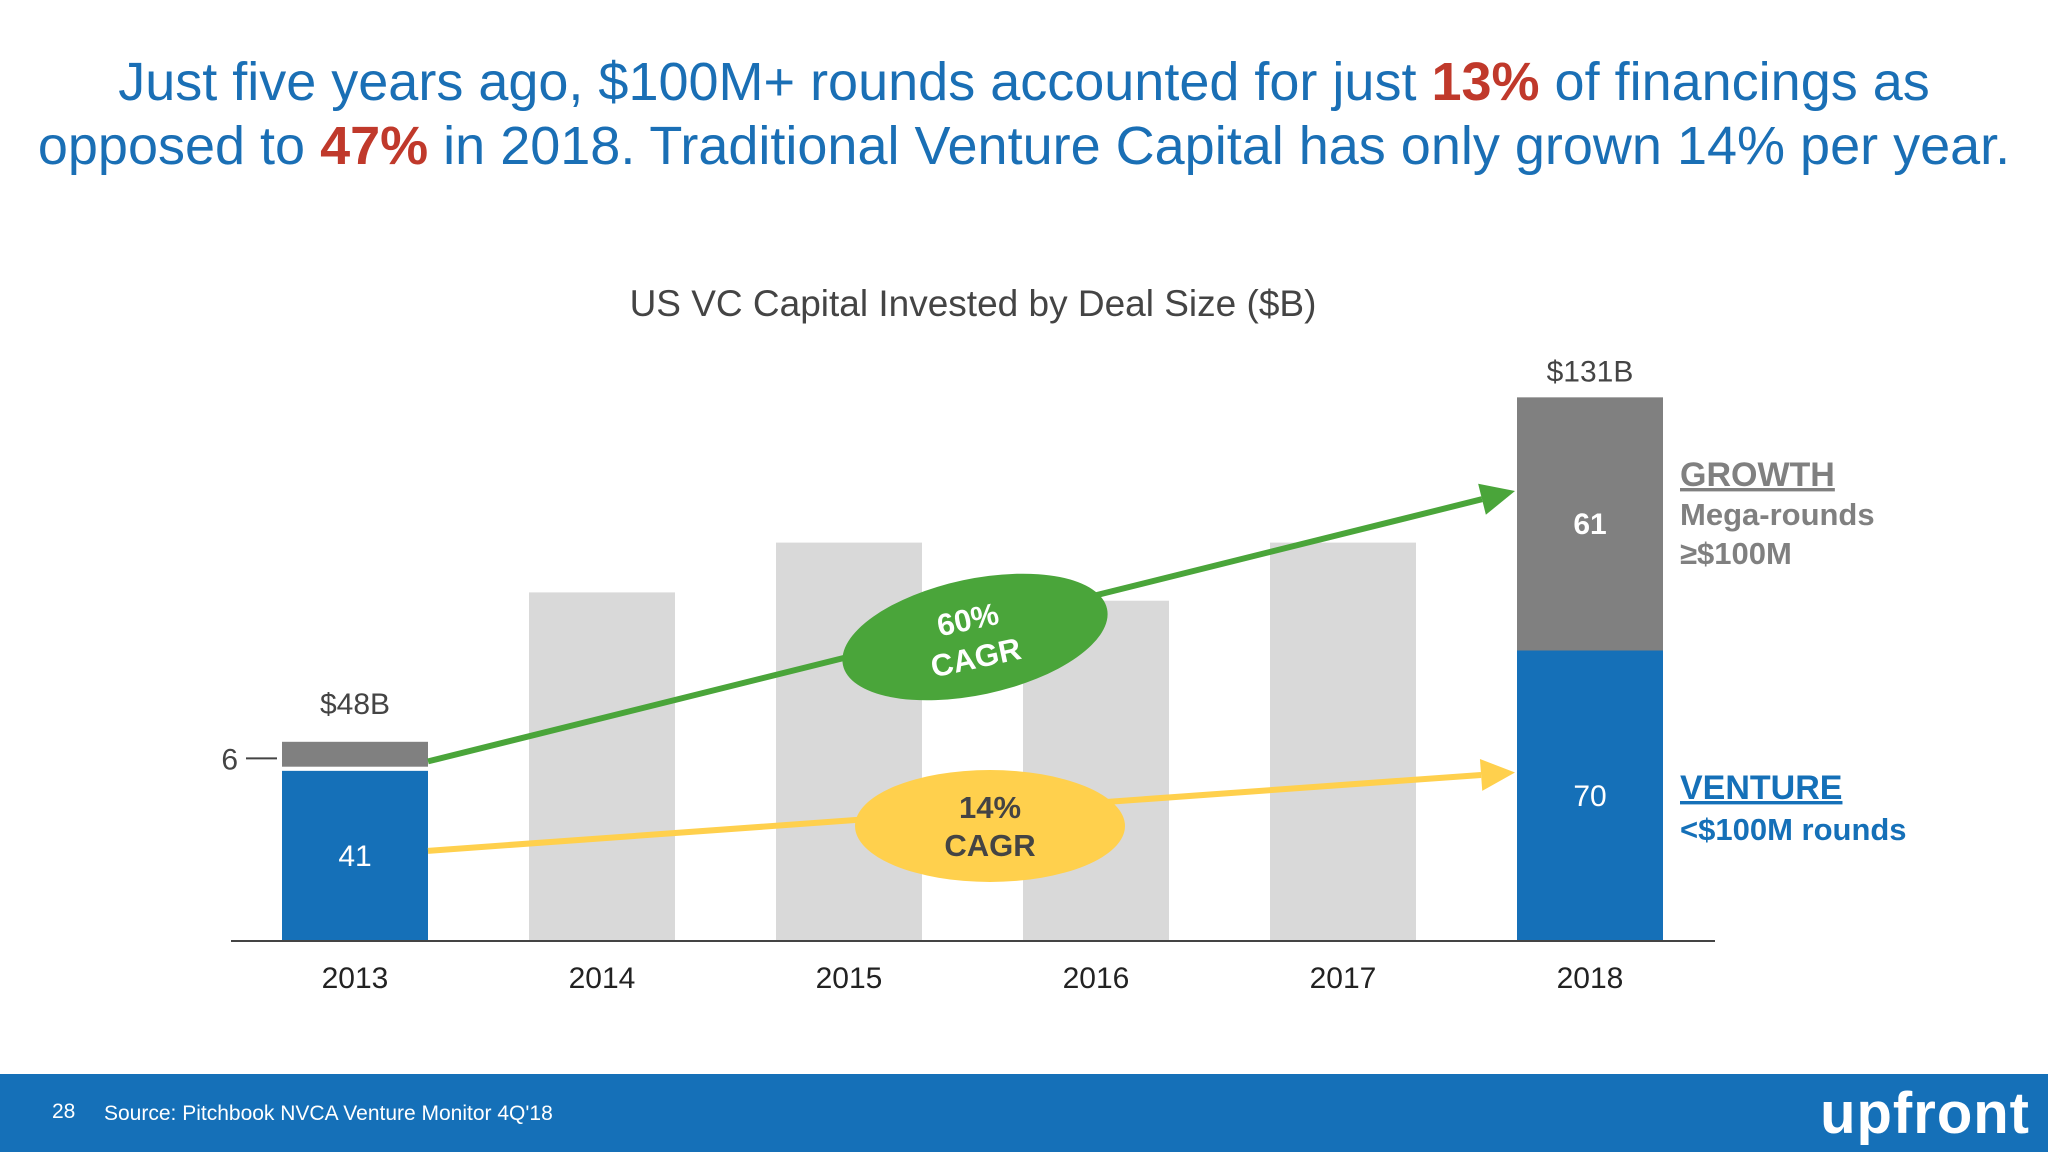  What do you see at coordinates (1590, 371) in the screenshot?
I see `total-label-2018: $131B` at bounding box center [1590, 371].